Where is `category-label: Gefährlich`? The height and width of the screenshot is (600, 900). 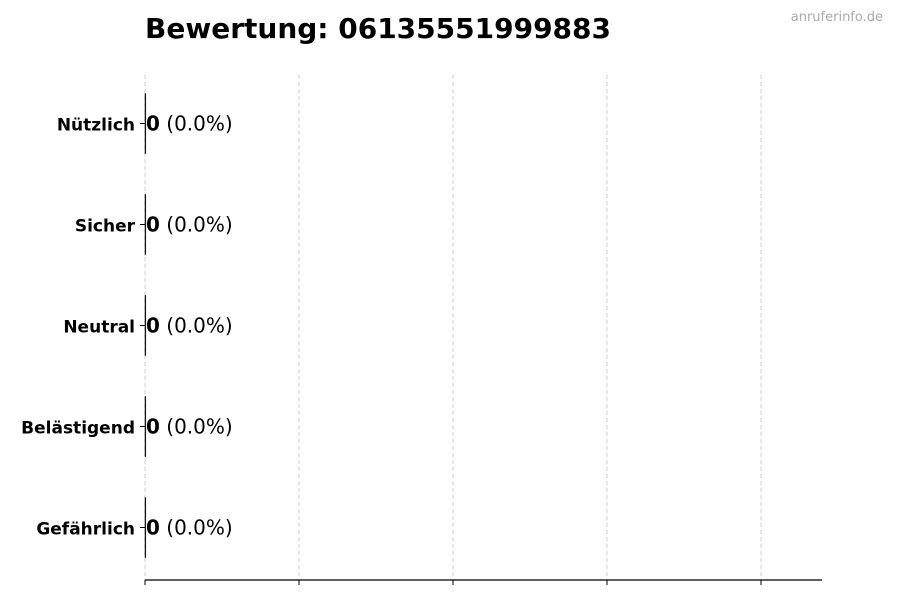
category-label: Gefährlich is located at coordinates (85, 530).